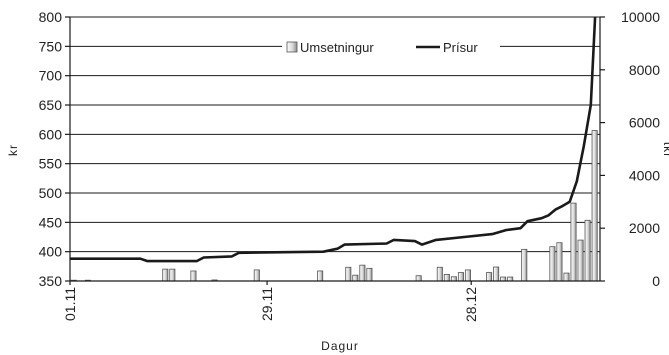 The image size is (669, 355). I want to click on legend-label-prisur: Prísur, so click(460, 47).